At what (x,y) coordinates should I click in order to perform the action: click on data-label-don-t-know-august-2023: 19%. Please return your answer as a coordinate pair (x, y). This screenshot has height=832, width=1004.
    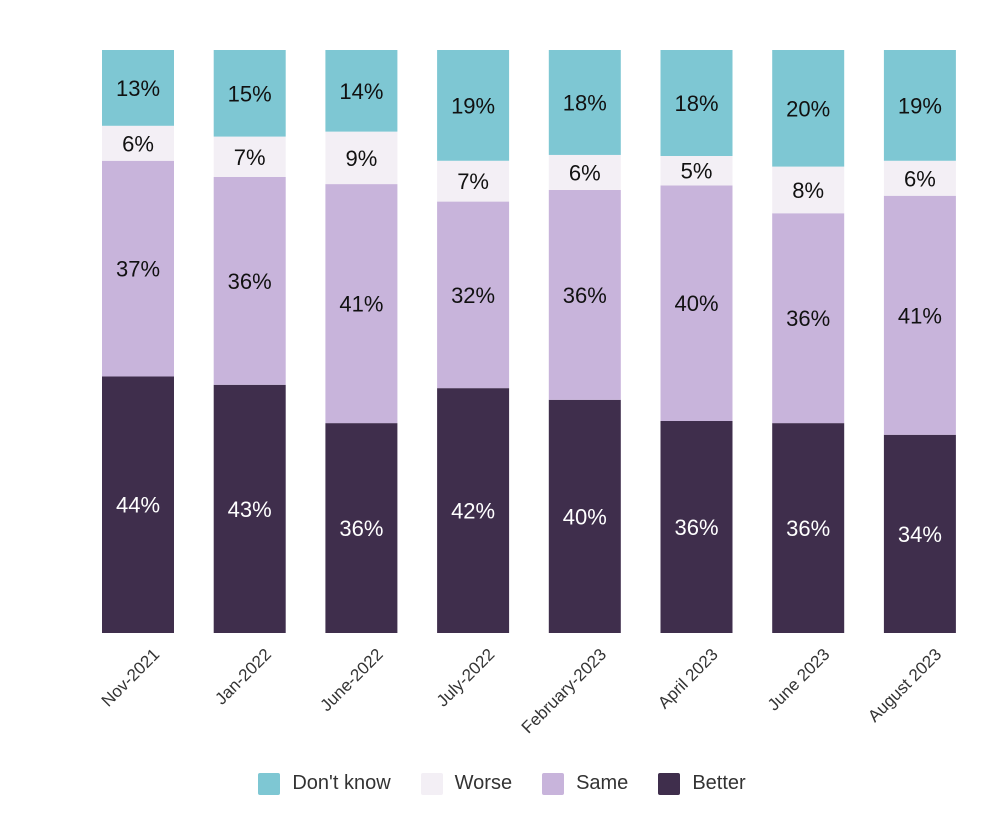
    Looking at the image, I should click on (920, 105).